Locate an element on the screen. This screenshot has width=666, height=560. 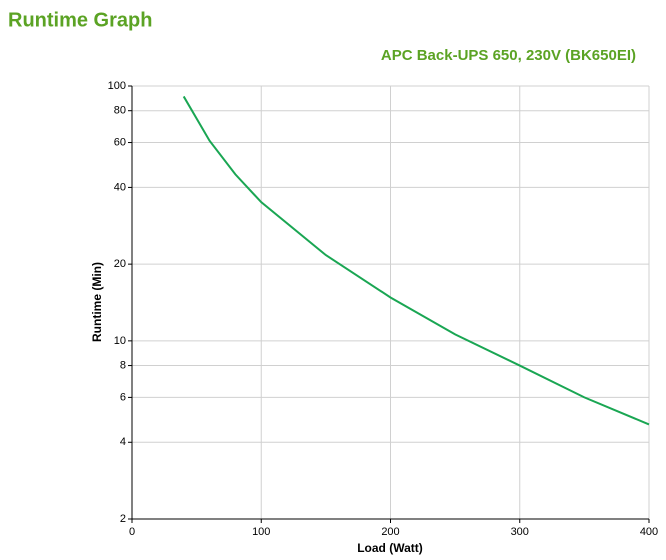
x-tick-label: 200 is located at coordinates (390, 532).